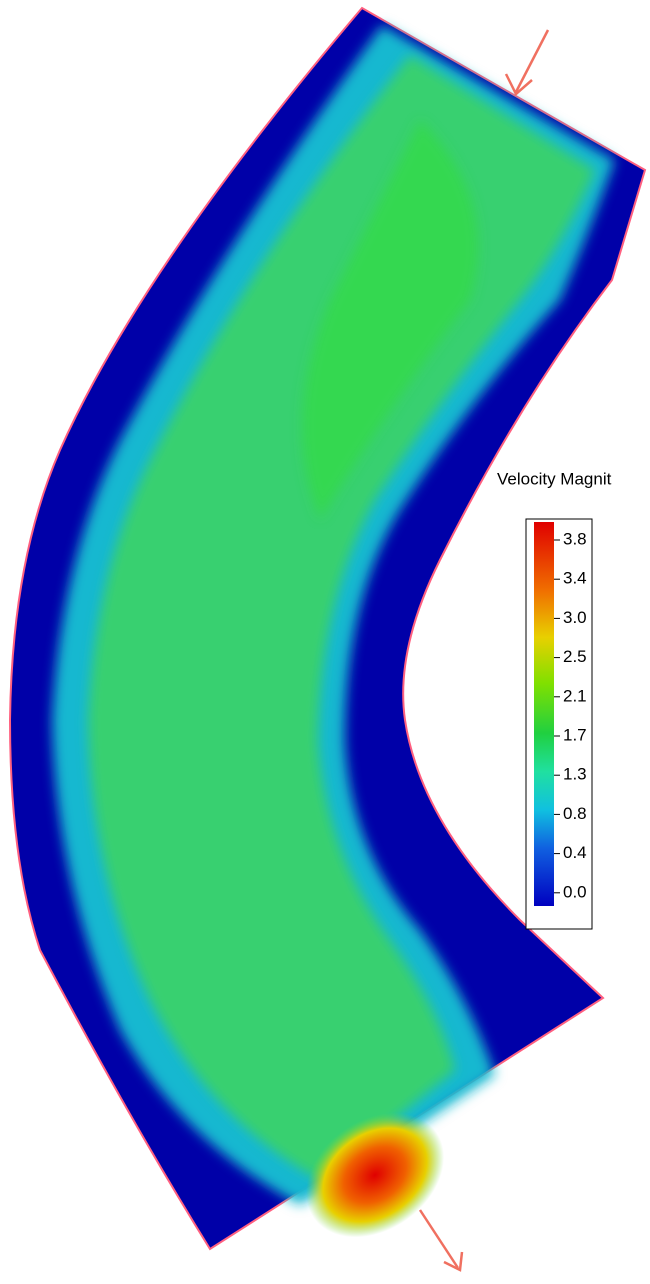 The image size is (650, 1284). I want to click on flow-region-fast, so click(390, 320).